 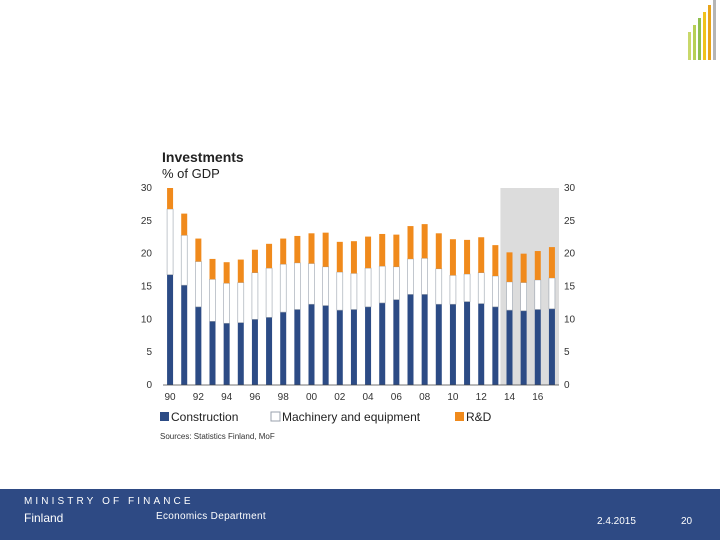 I want to click on department-label: Economics Department, so click(x=211, y=516).